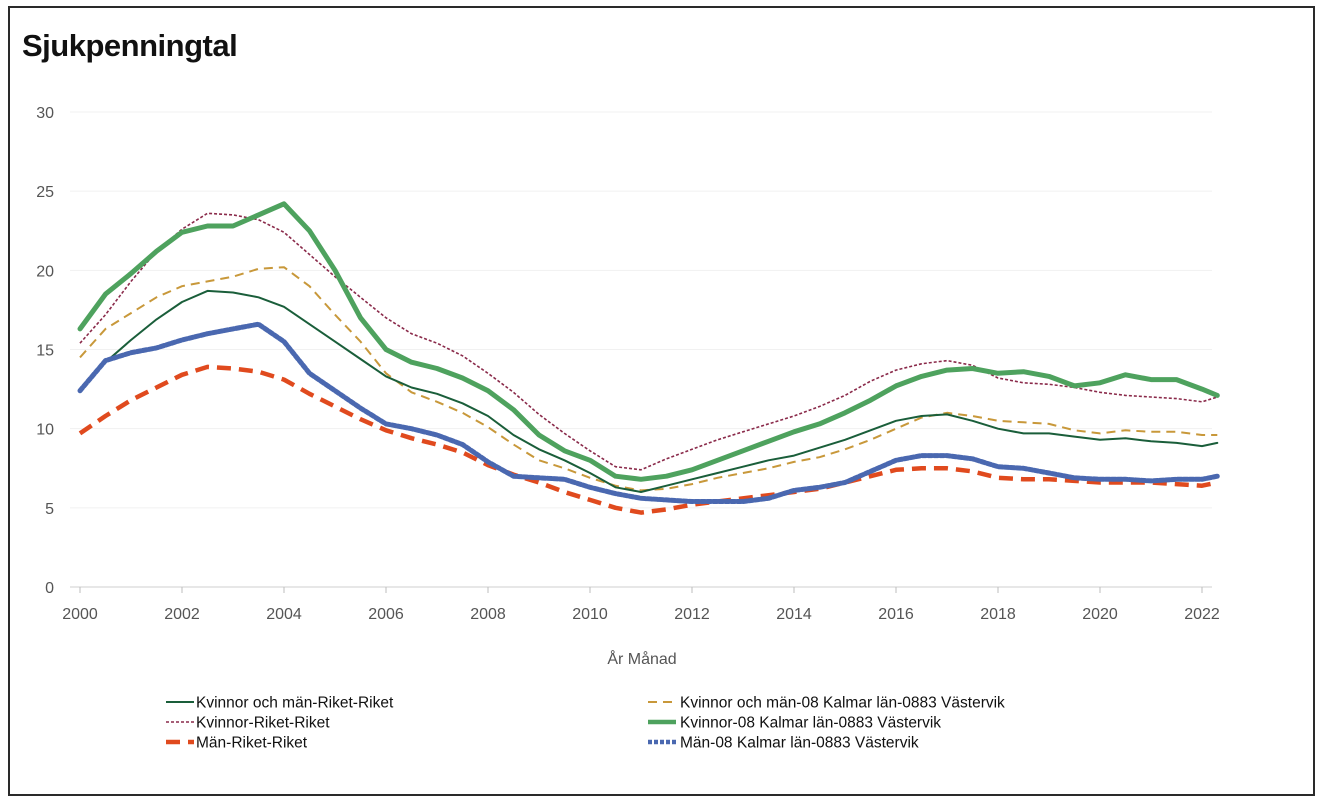 The image size is (1319, 796). Describe the element at coordinates (130, 45) in the screenshot. I see `chart-title: Sjukpenningtal` at that location.